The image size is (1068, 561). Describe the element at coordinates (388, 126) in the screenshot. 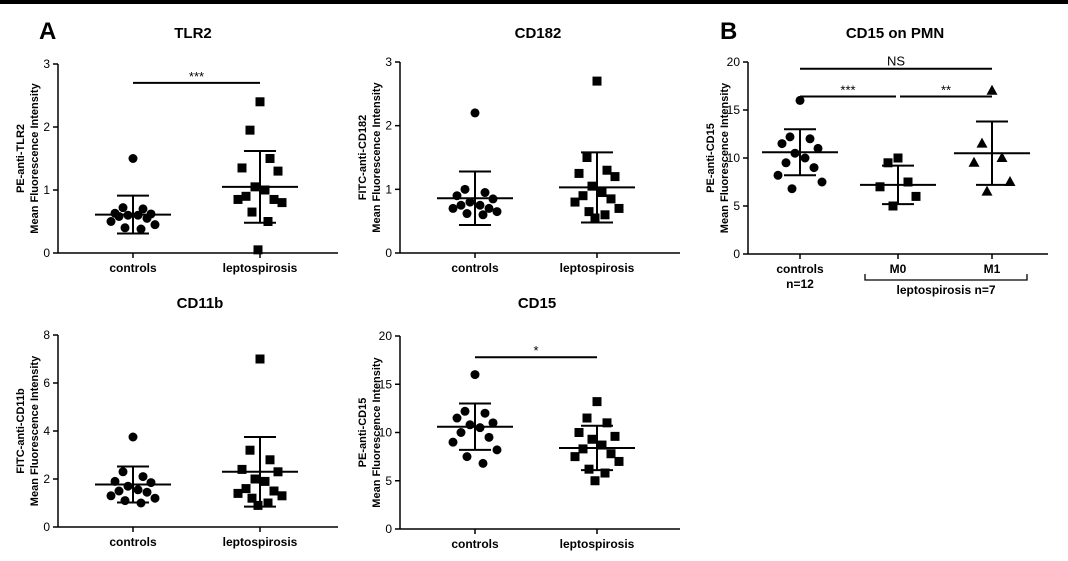

I see `y-tick-label: 2` at that location.